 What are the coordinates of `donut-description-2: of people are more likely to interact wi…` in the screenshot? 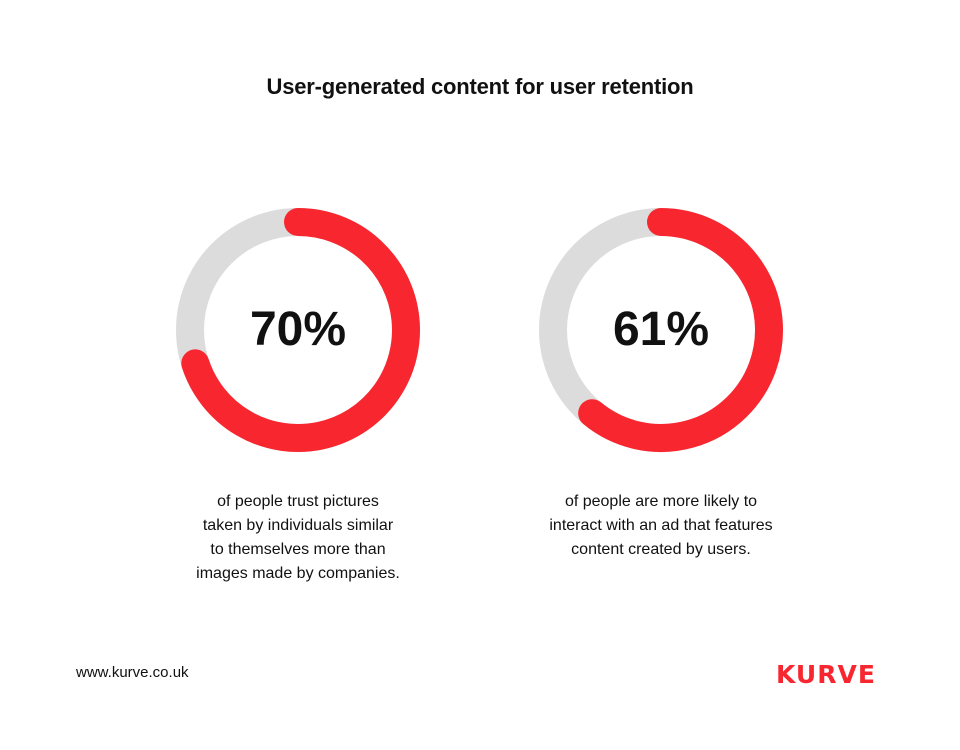 It's located at (661, 526).